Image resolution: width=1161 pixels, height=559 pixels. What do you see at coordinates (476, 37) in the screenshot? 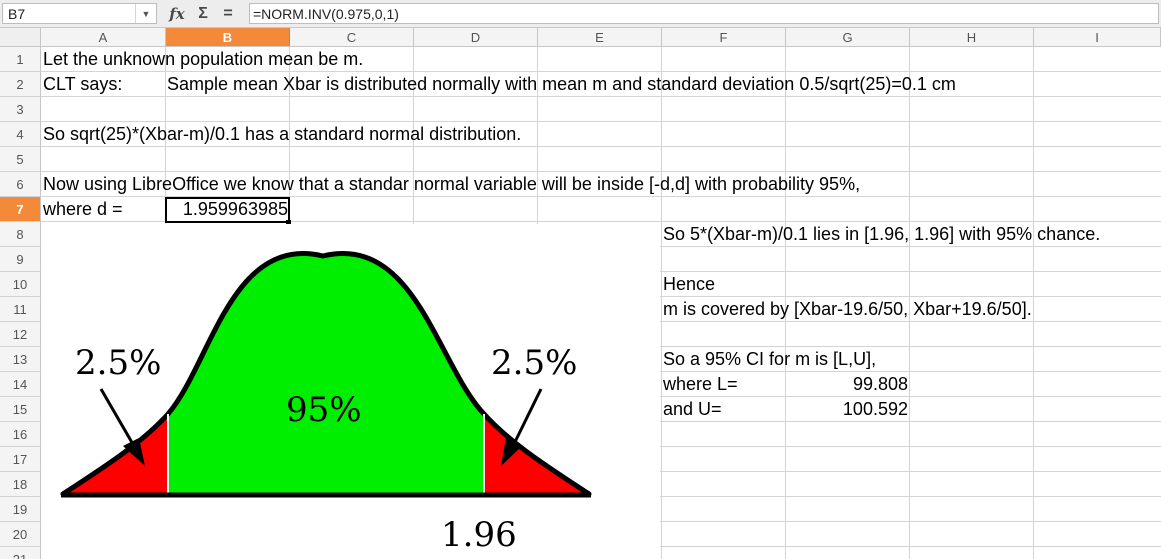
I see `column-header-d: D` at bounding box center [476, 37].